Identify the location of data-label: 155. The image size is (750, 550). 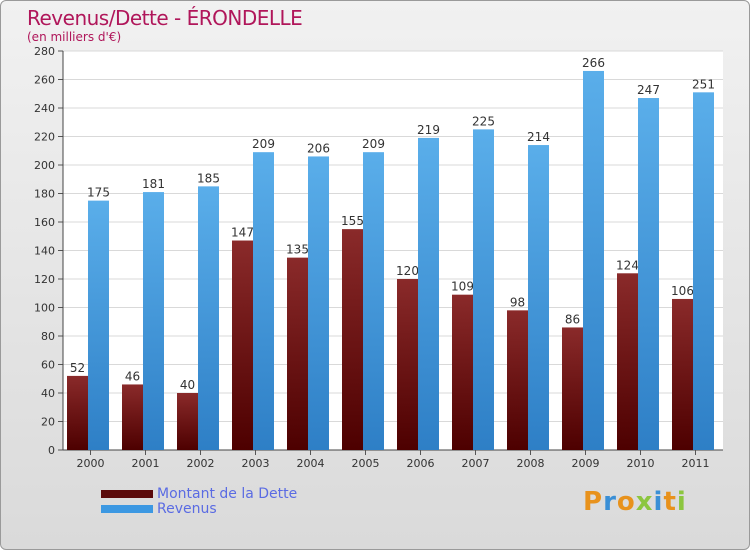
(352, 221).